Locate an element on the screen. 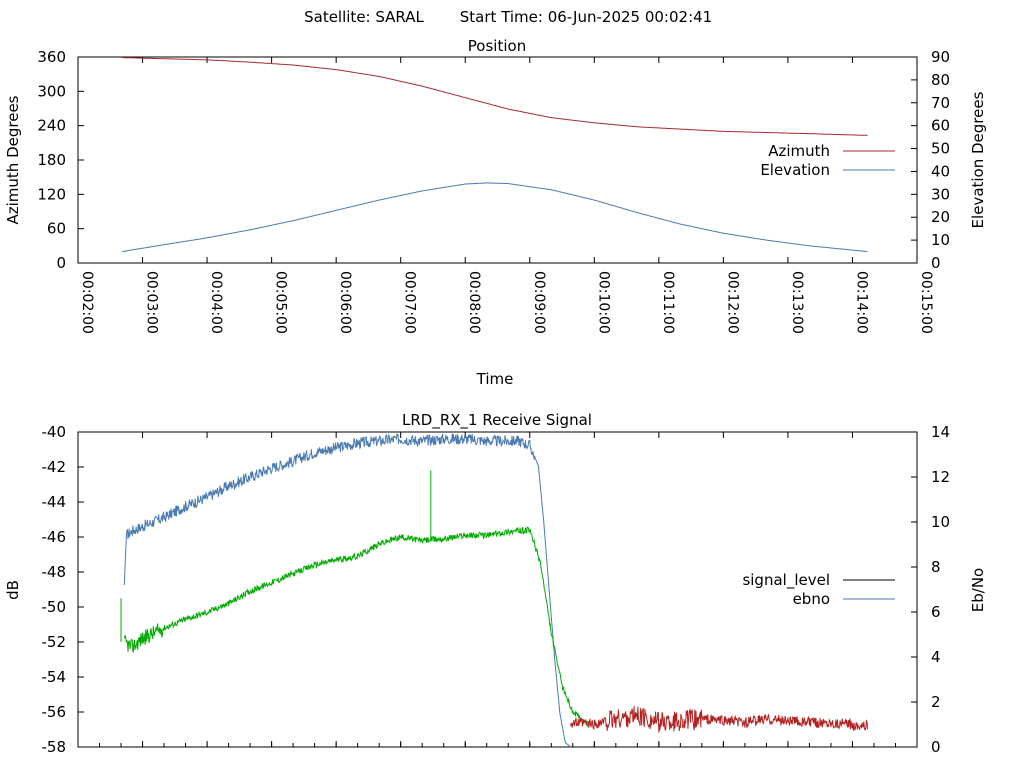  receive-signal-y2tick-label: 10 is located at coordinates (940, 522).